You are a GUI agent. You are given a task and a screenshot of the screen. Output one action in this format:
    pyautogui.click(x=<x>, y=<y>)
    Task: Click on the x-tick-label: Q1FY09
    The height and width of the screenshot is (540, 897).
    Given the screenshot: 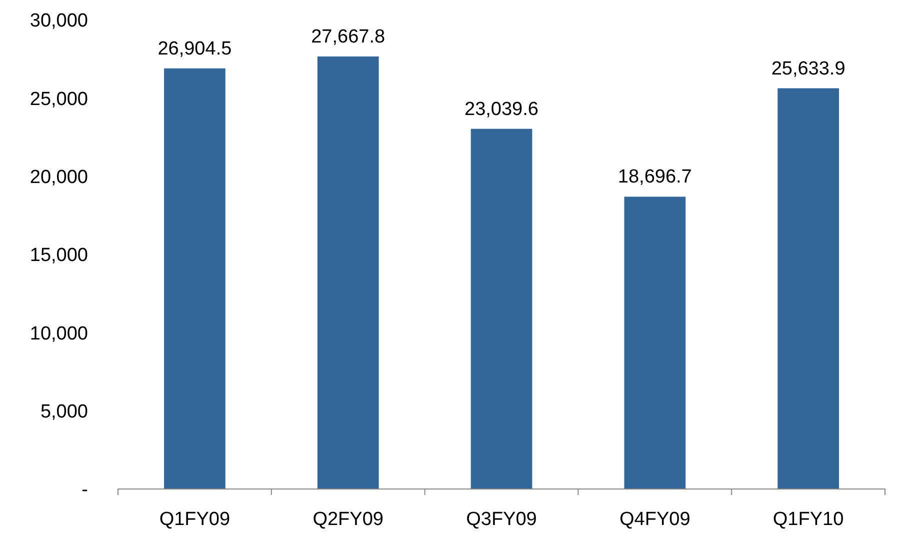 What is the action you would take?
    pyautogui.click(x=194, y=519)
    